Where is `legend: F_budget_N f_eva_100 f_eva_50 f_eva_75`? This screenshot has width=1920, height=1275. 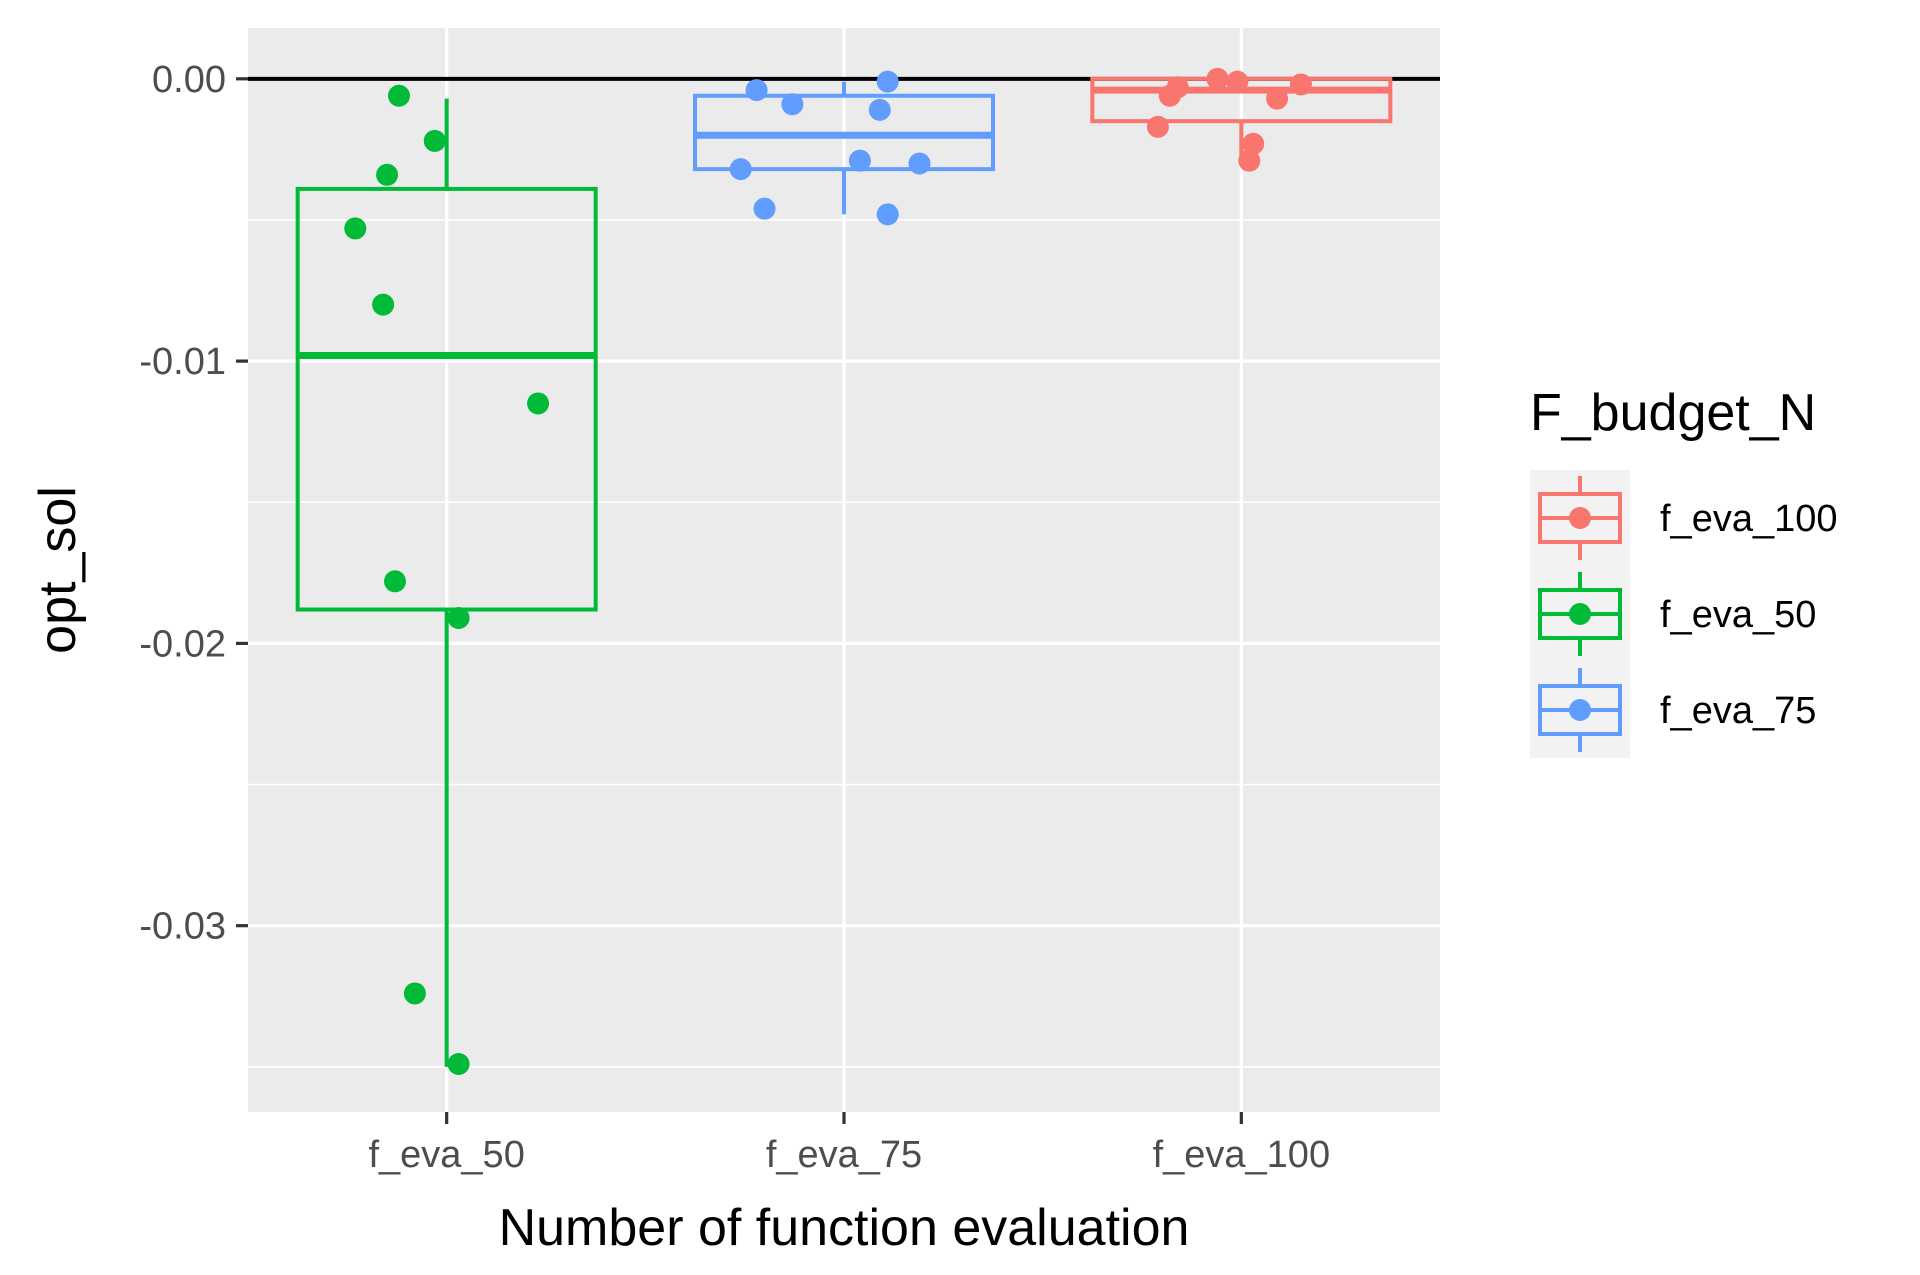
legend: F_budget_N f_eva_100 f_eva_50 f_eva_75 is located at coordinates (1684, 571).